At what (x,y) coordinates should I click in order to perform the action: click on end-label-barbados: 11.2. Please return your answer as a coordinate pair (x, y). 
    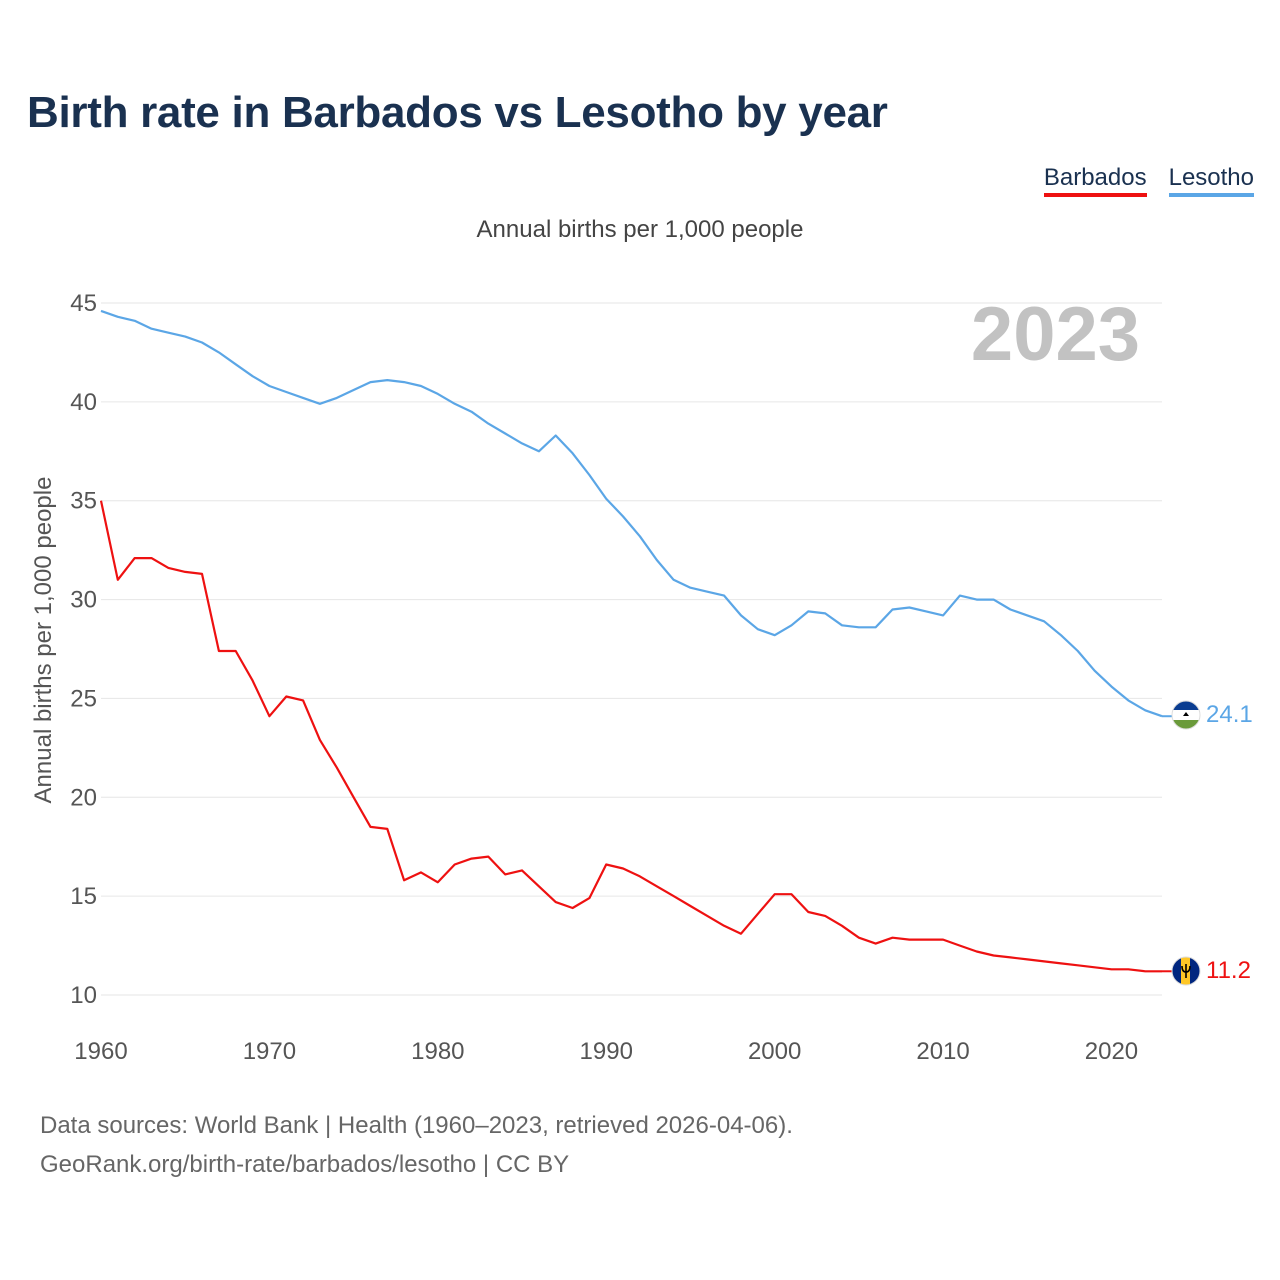
    Looking at the image, I should click on (1228, 970).